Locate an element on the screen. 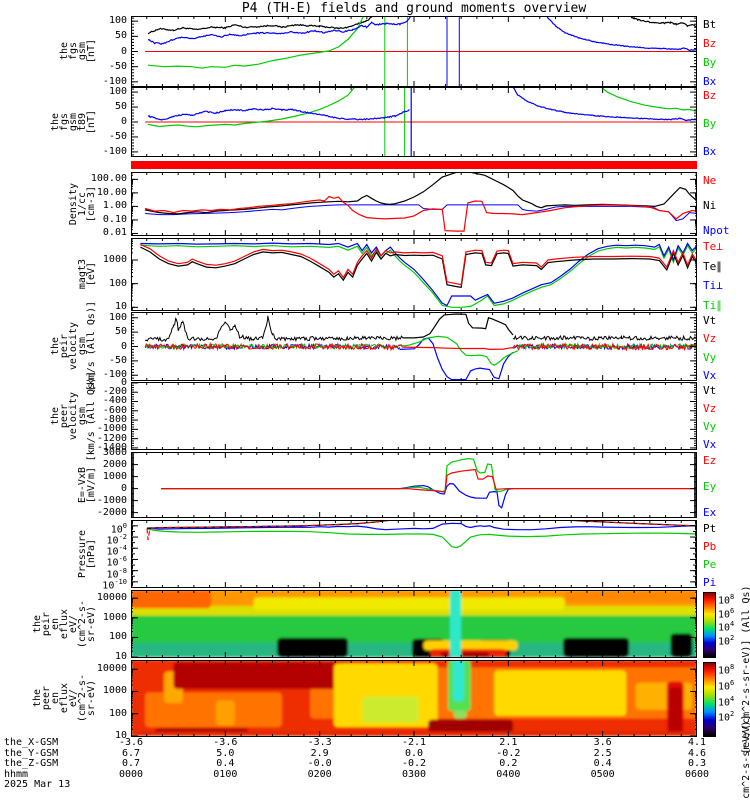 Image resolution: width=750 pixels, height=800 pixels. x-axis-value: 0100 is located at coordinates (225, 774).